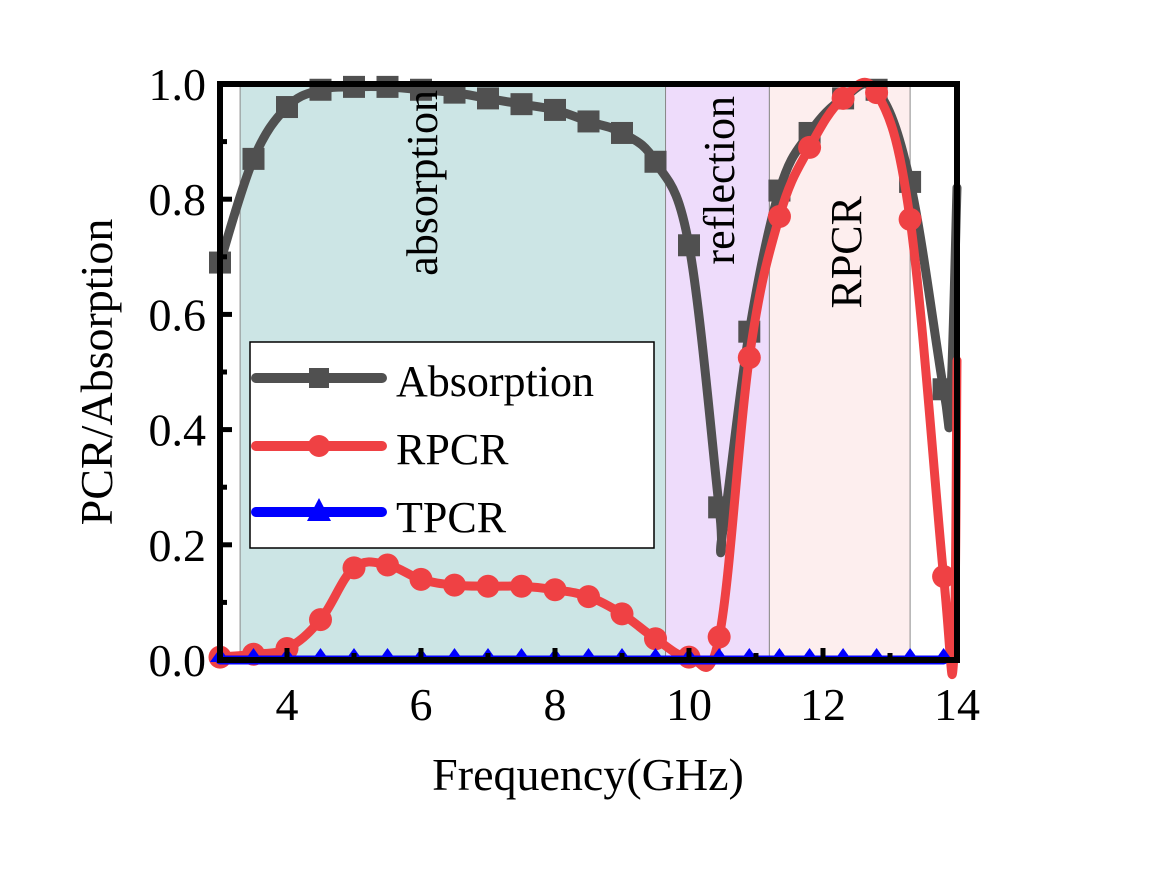  Describe the element at coordinates (846, 251) in the screenshot. I see `region-label-rpcr: RPCR` at that location.